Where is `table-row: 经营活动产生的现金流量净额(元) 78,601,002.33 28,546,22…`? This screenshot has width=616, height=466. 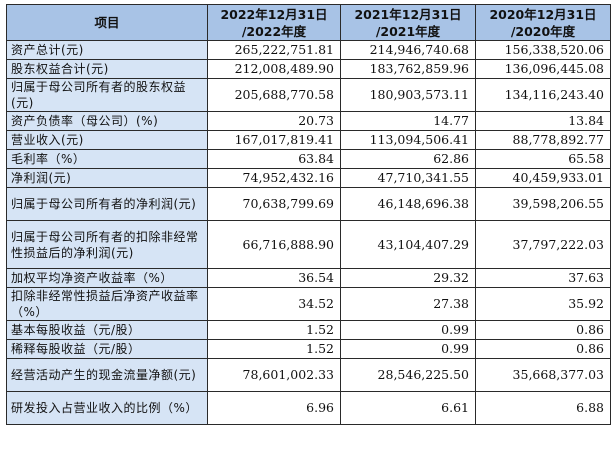 table-row: 经营活动产生的现金流量净额(元) 78,601,002.33 28,546,22… is located at coordinates (308, 375).